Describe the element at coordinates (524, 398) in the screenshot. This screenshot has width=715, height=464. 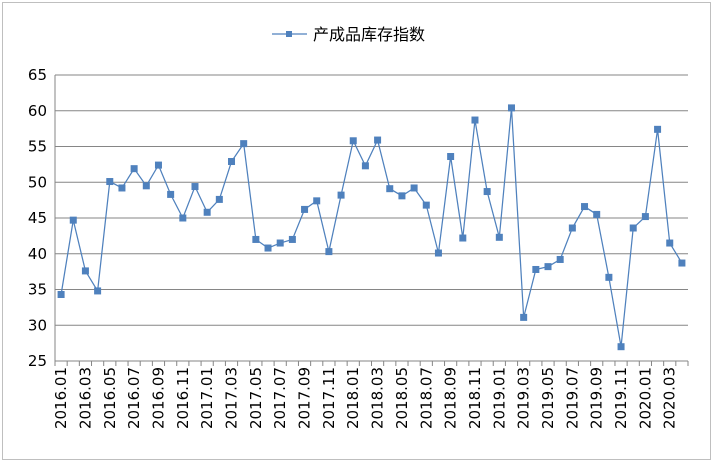
I see `x-tick-label: 2019.03` at that location.